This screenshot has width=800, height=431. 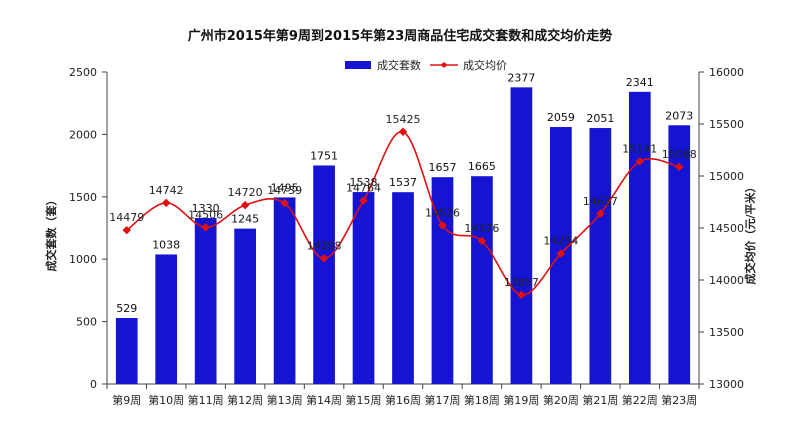 I want to click on price-value-label: 14376, so click(x=481, y=228).